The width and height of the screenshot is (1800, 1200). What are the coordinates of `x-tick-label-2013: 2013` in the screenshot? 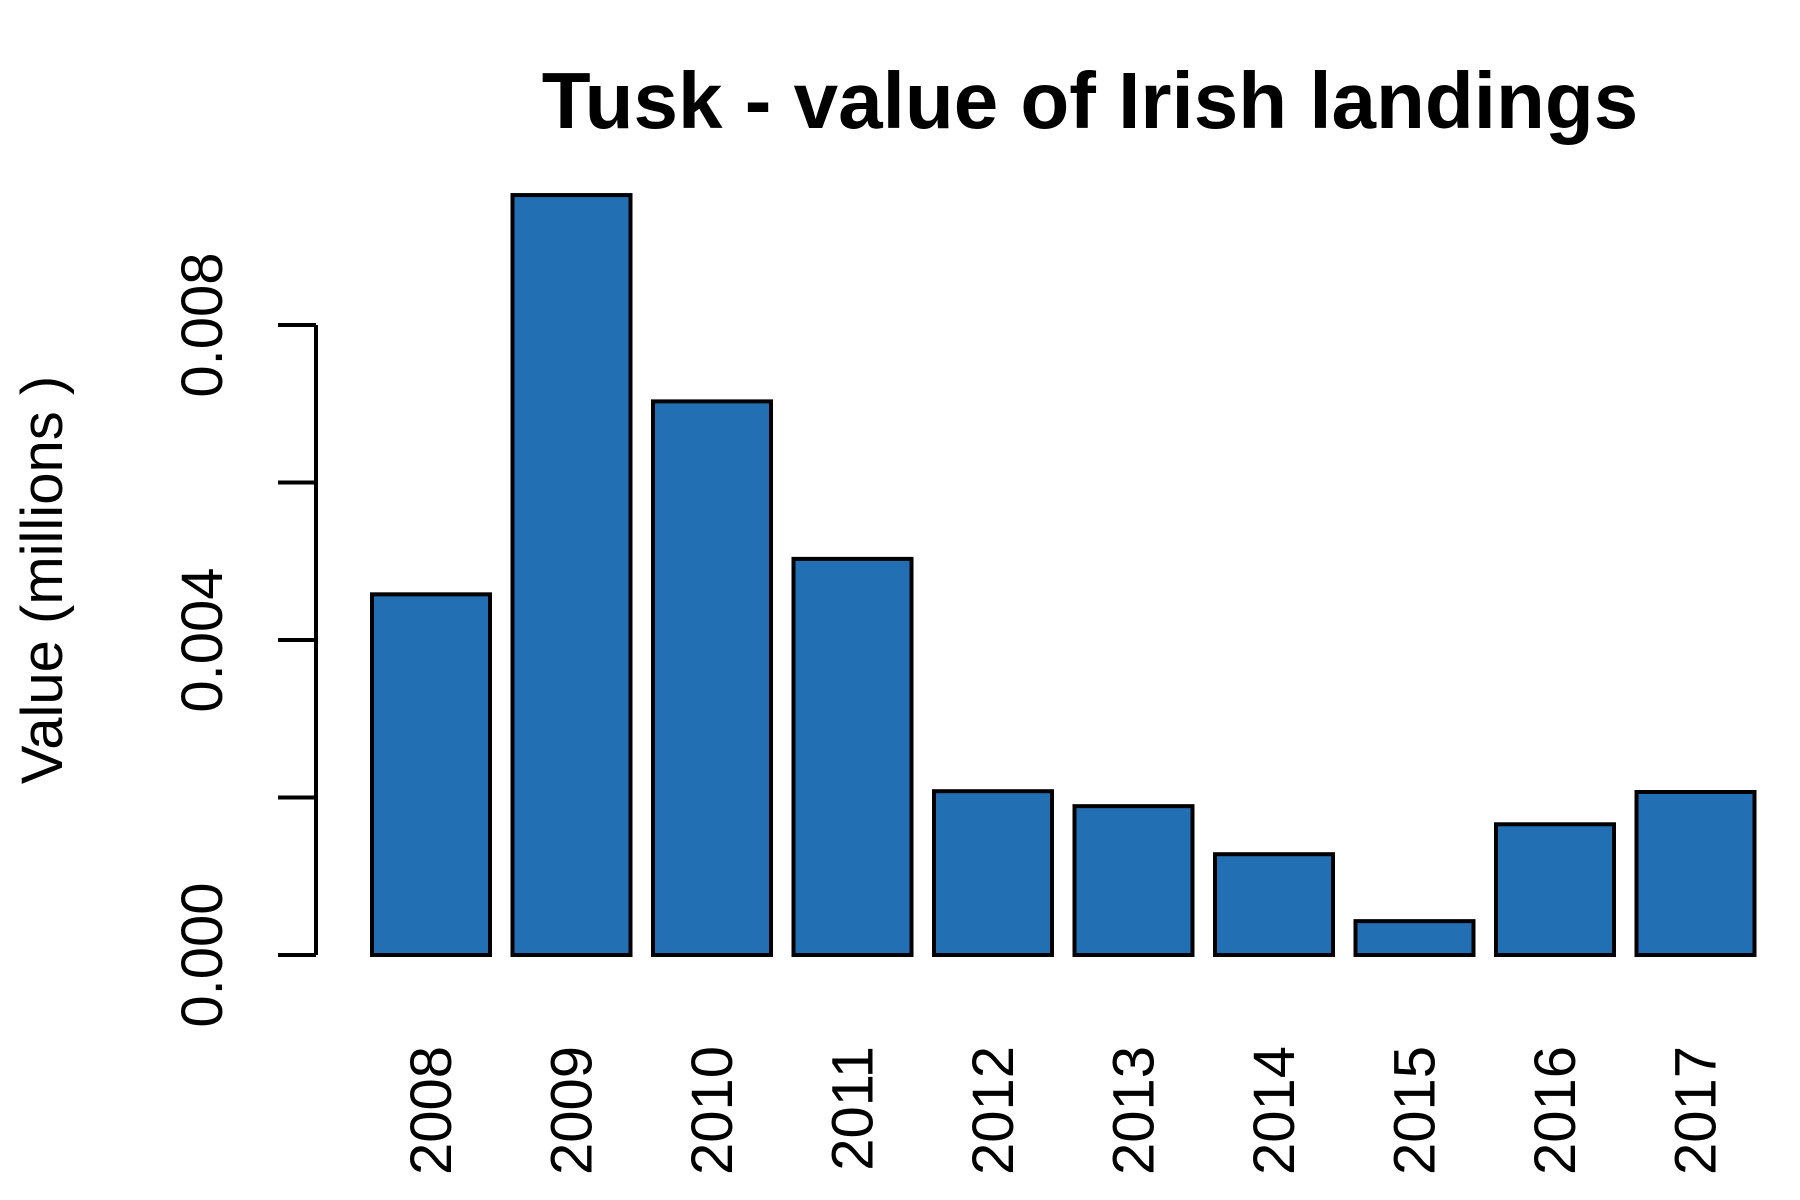 It's located at (1134, 1110).